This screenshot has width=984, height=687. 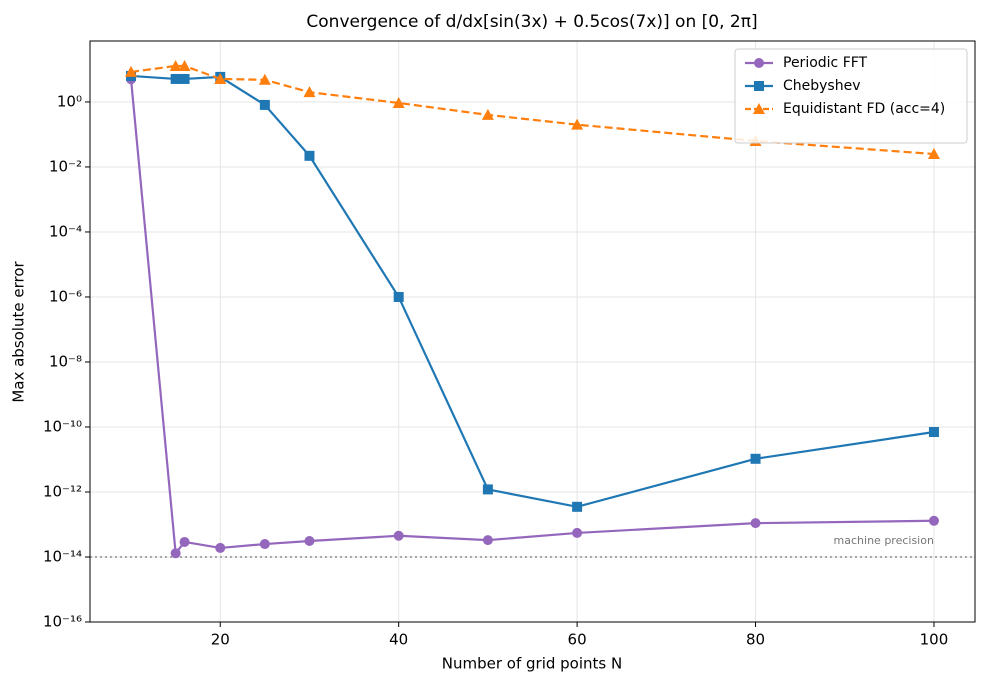 What do you see at coordinates (65, 296) in the screenshot?
I see `y-tick-label: 10⁻⁶` at bounding box center [65, 296].